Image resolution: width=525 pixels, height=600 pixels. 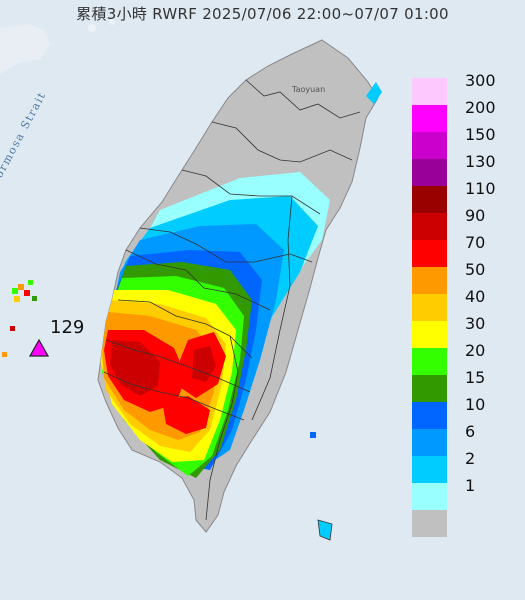 What do you see at coordinates (480, 134) in the screenshot?
I see `legend-label: 150` at bounding box center [480, 134].